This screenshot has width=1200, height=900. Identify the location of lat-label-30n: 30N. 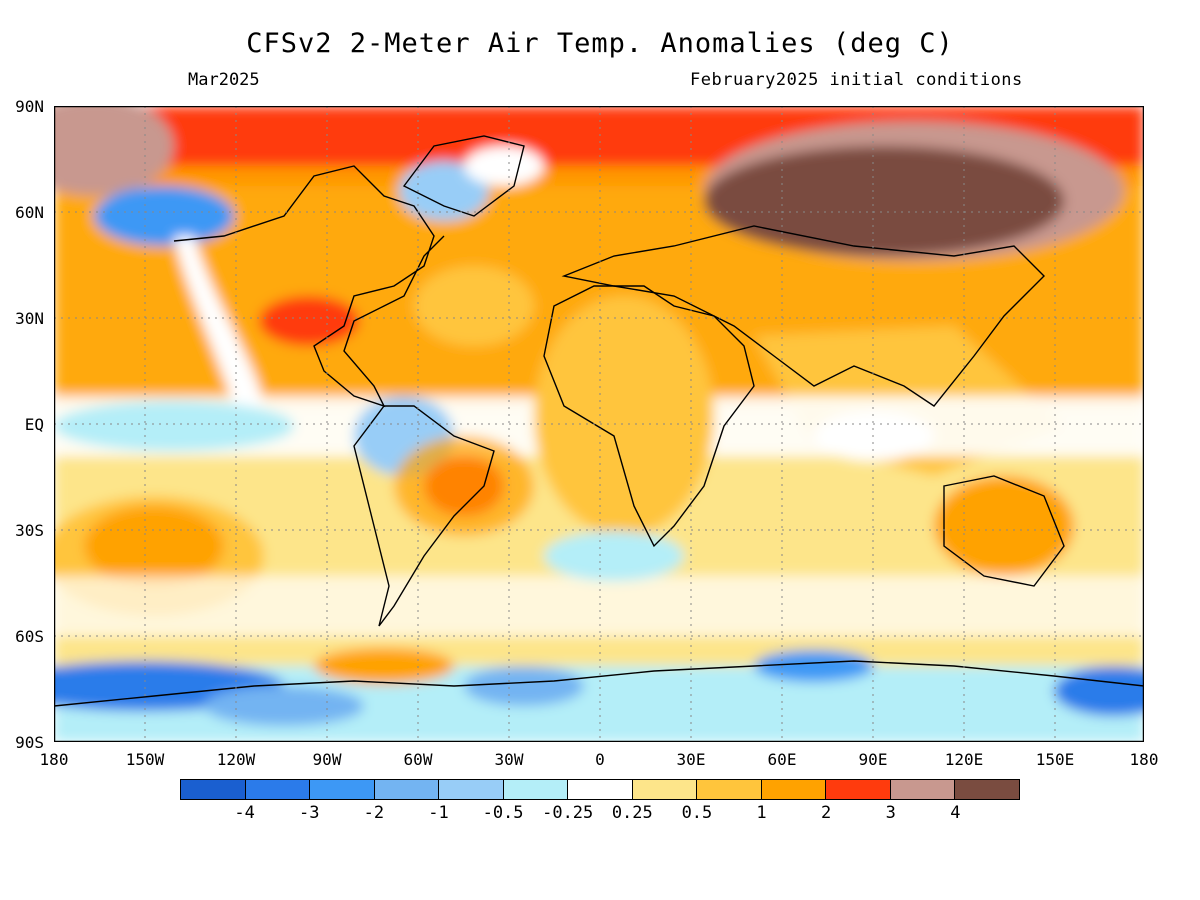
(29, 318).